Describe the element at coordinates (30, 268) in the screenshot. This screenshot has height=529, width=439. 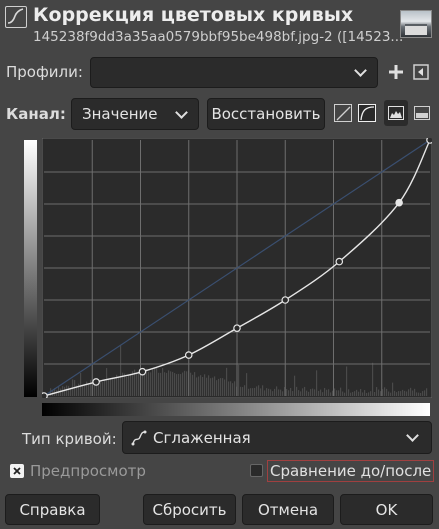
I see `output-gradient-bar` at that location.